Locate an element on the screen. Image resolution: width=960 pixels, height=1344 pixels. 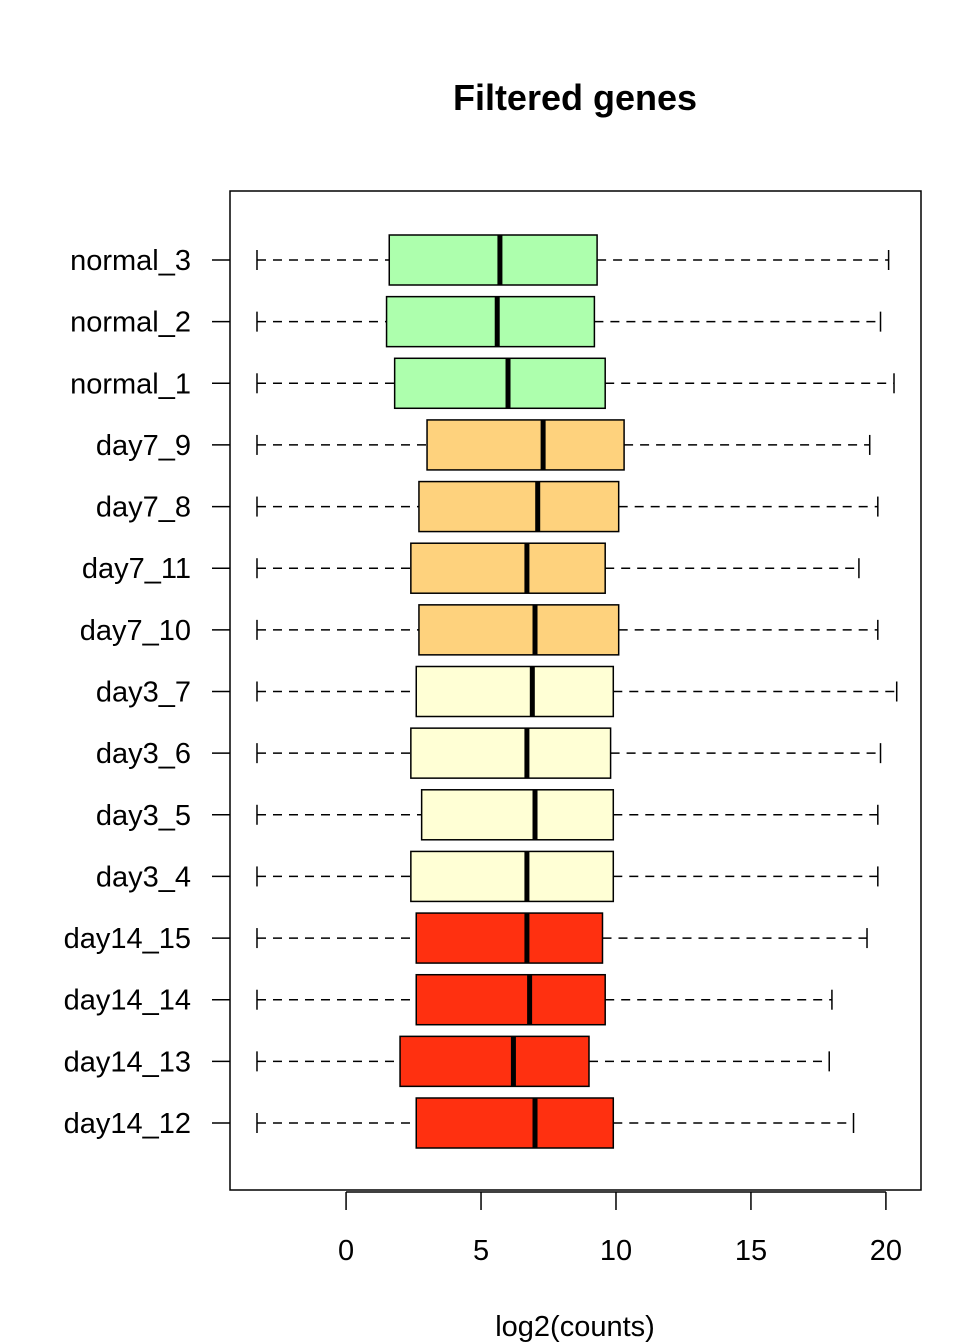
y-tick-label: day3_7 is located at coordinates (143, 693).